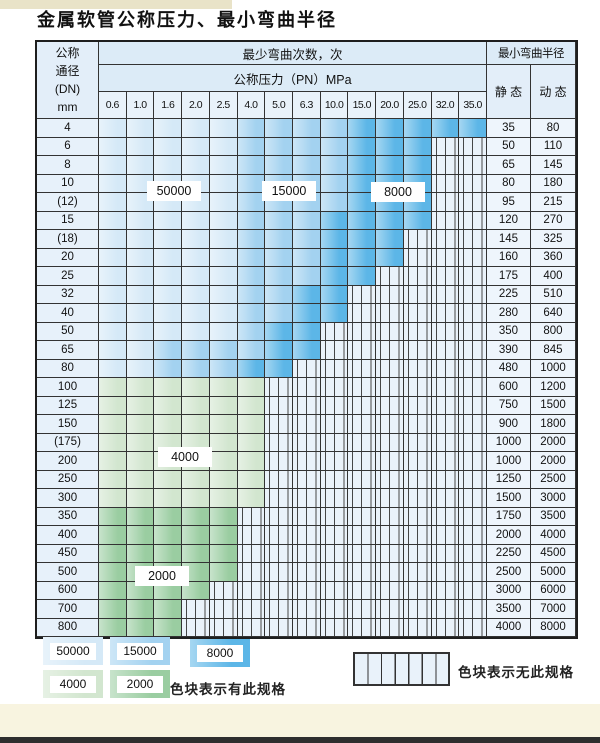  What do you see at coordinates (68, 498) in the screenshot?
I see `dn-cell: 300` at bounding box center [68, 498].